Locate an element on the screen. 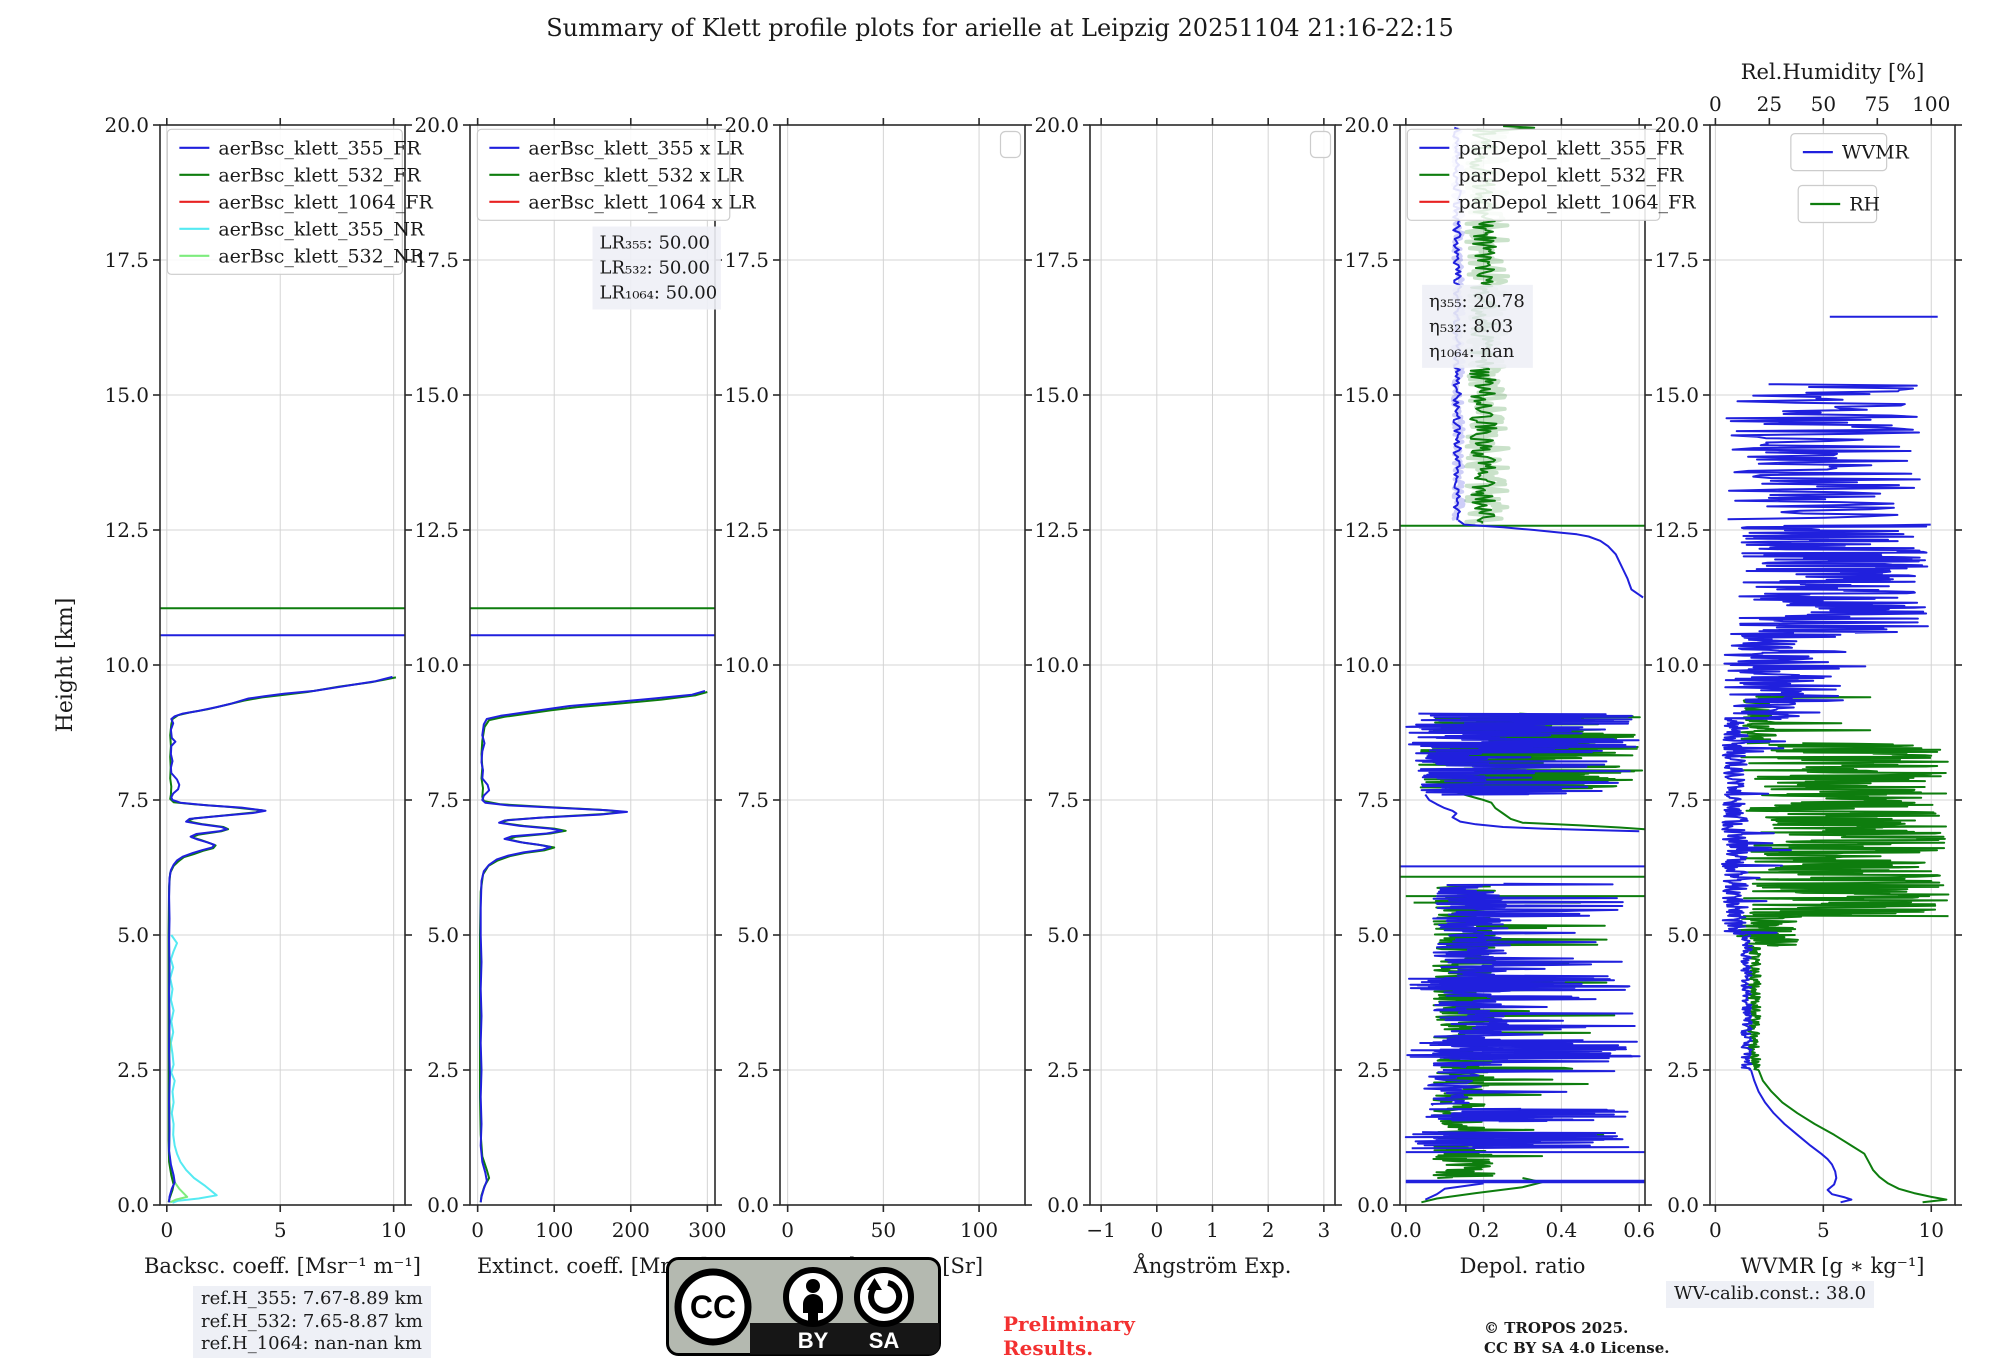 The height and width of the screenshot is (1360, 2000). cc-license-badge: CC BY SA is located at coordinates (803, 1308).